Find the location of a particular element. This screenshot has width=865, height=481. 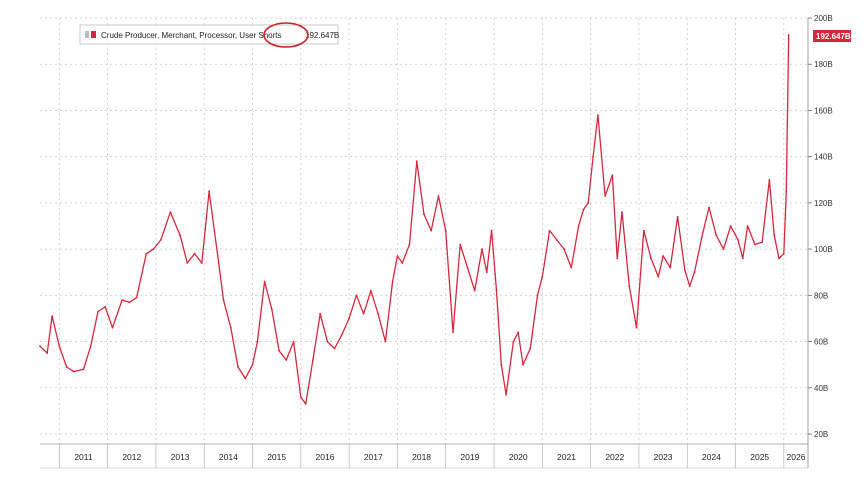

x-tick-label: 2011 is located at coordinates (83, 457).